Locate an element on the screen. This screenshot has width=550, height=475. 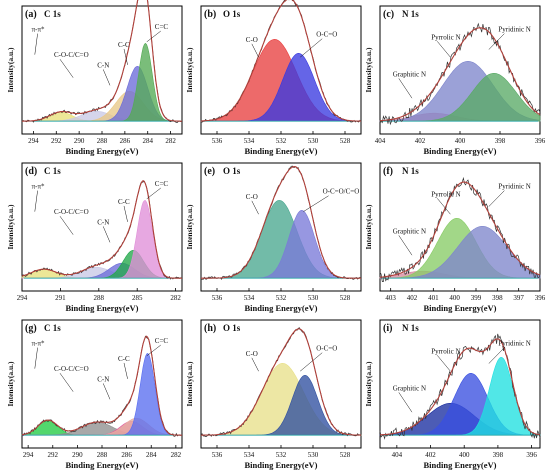
panel-label: (f) is located at coordinates (388, 171).